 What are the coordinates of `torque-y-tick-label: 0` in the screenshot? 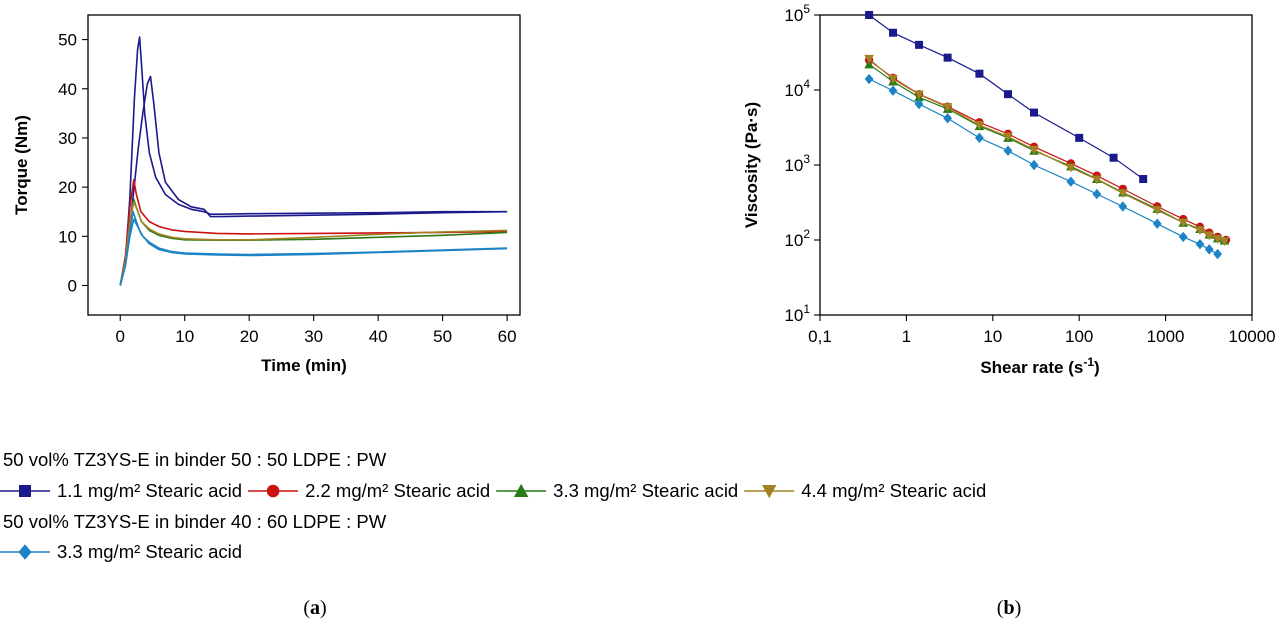 It's located at (72, 285).